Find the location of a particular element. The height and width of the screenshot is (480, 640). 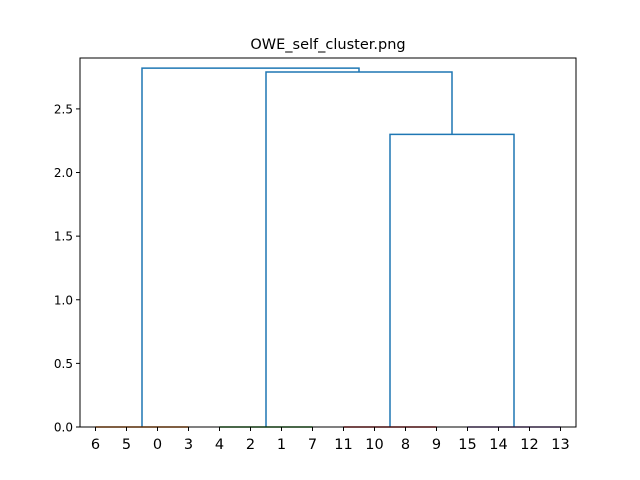

y-axis: 0.0 0.5 1.0 1.5 2.0 2.5 is located at coordinates (67, 268).